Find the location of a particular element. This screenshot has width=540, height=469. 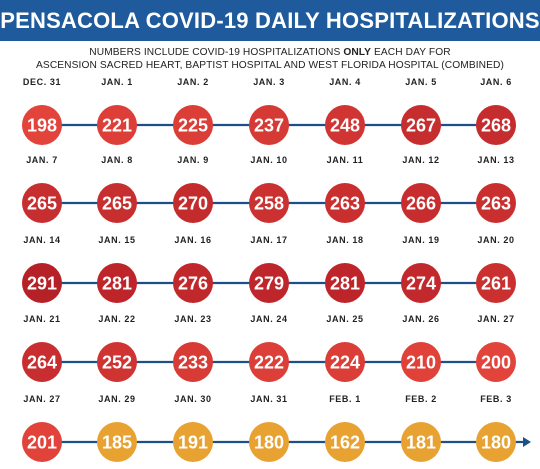

day-value-label: 266 is located at coordinates (421, 204).